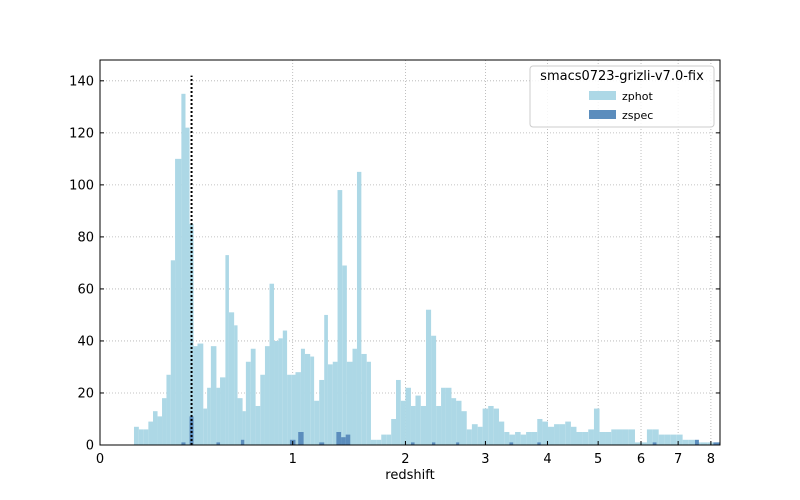 This screenshot has height=500, width=800. I want to click on y-tick-label: 100, so click(81, 185).